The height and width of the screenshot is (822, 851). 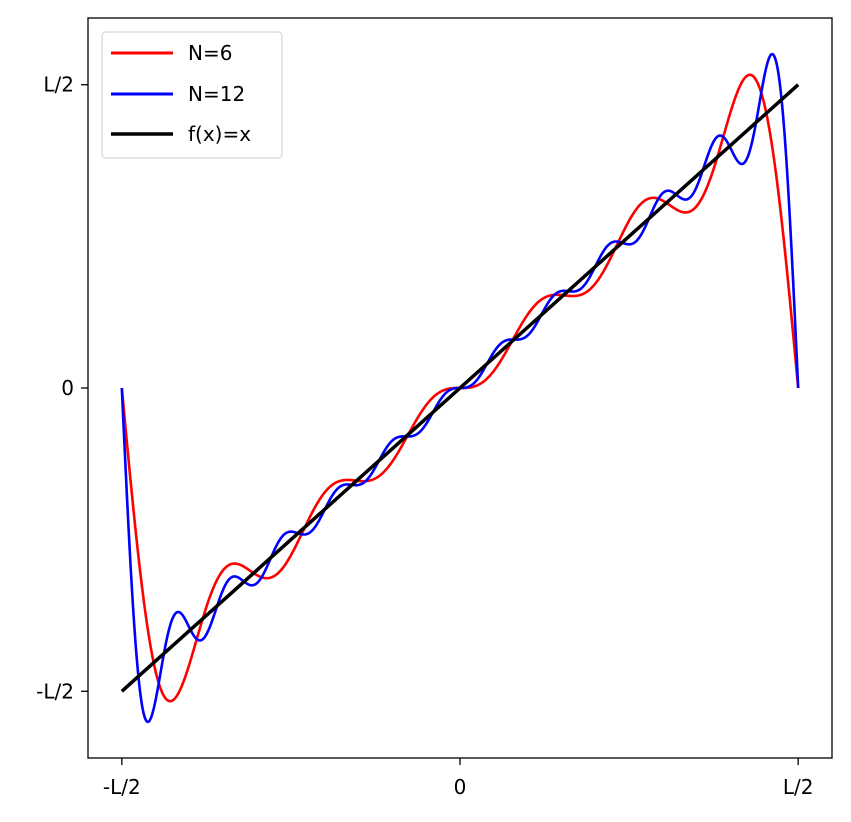 I want to click on y-tick-label: -L/2, so click(x=55, y=691).